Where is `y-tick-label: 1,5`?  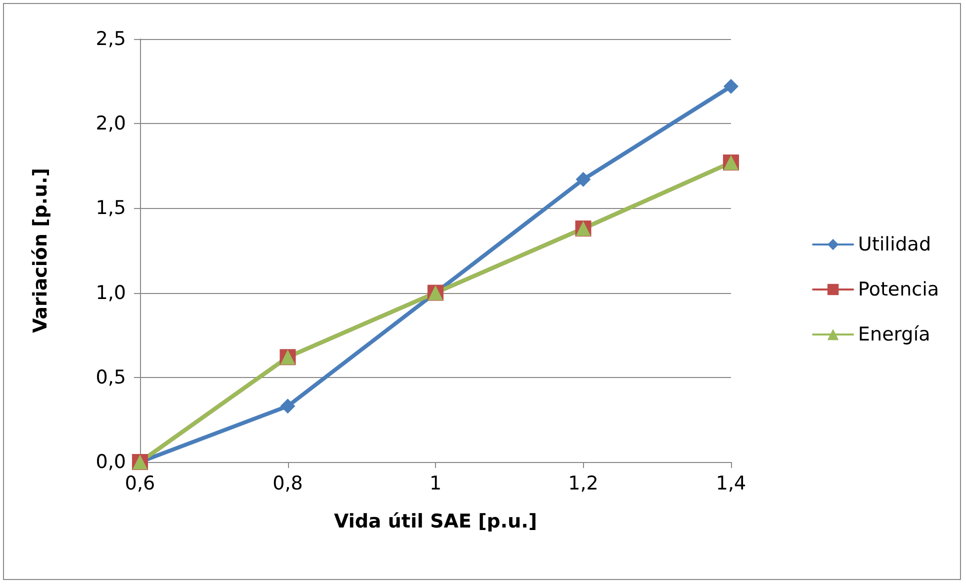 y-tick-label: 1,5 is located at coordinates (111, 208).